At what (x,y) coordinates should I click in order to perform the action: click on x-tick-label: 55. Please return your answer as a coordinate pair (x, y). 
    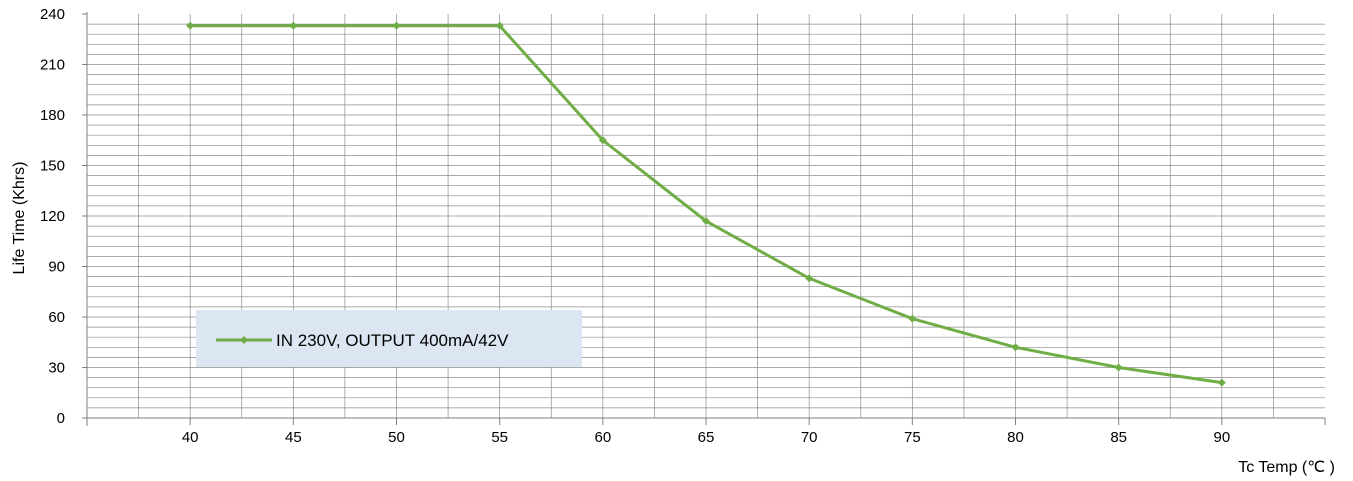
    Looking at the image, I should click on (499, 437).